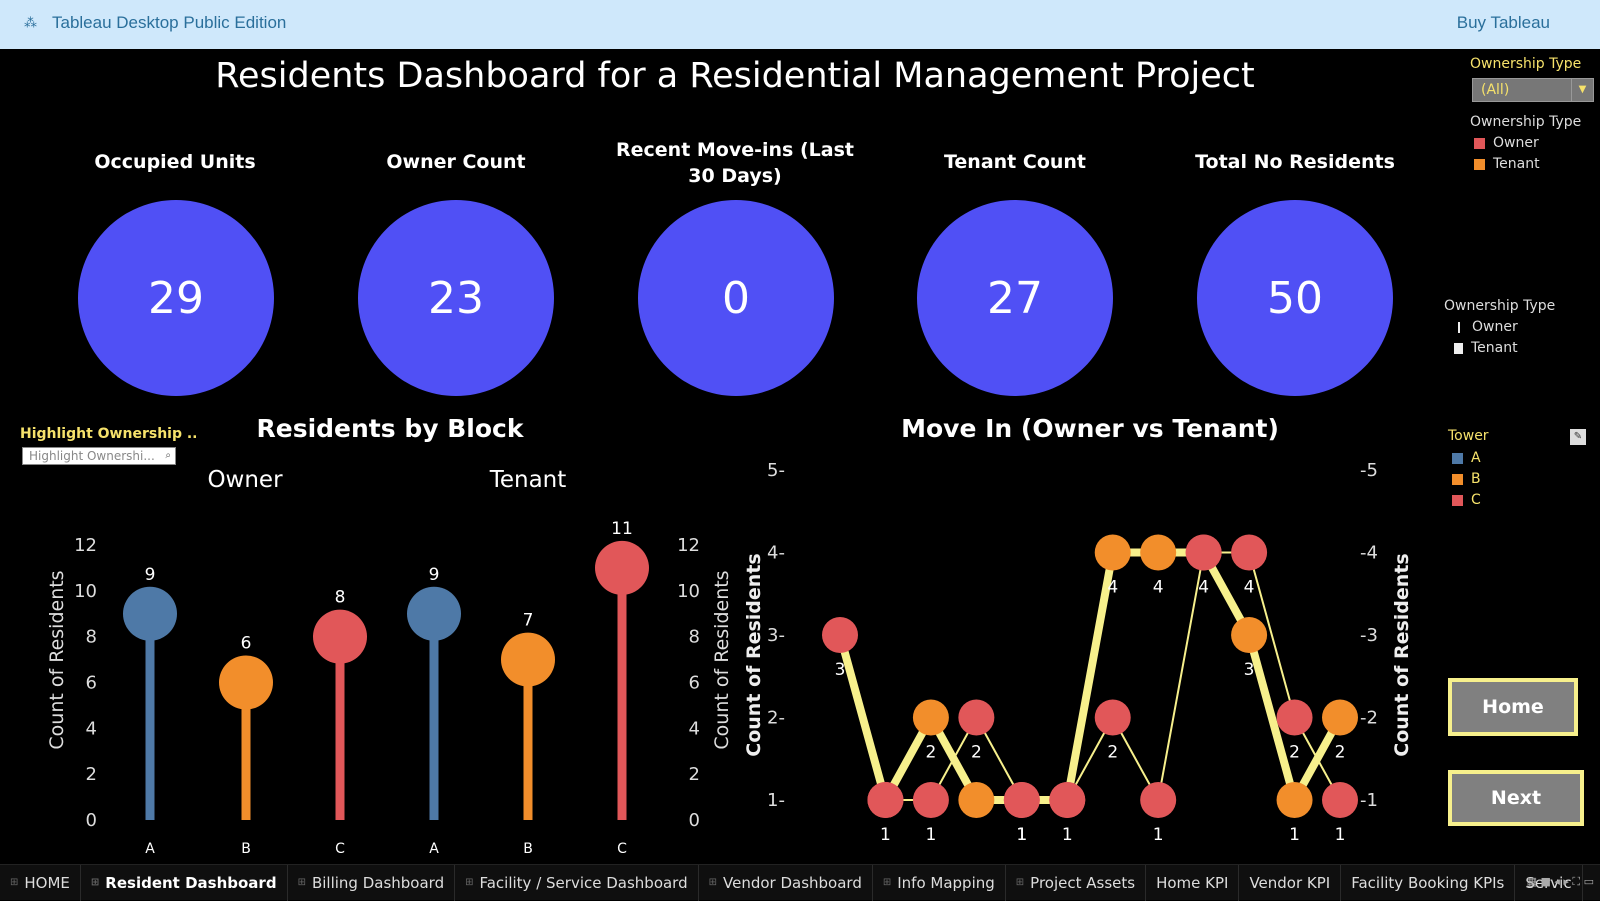 The width and height of the screenshot is (1600, 901). I want to click on right-y-tick: -3, so click(1369, 635).